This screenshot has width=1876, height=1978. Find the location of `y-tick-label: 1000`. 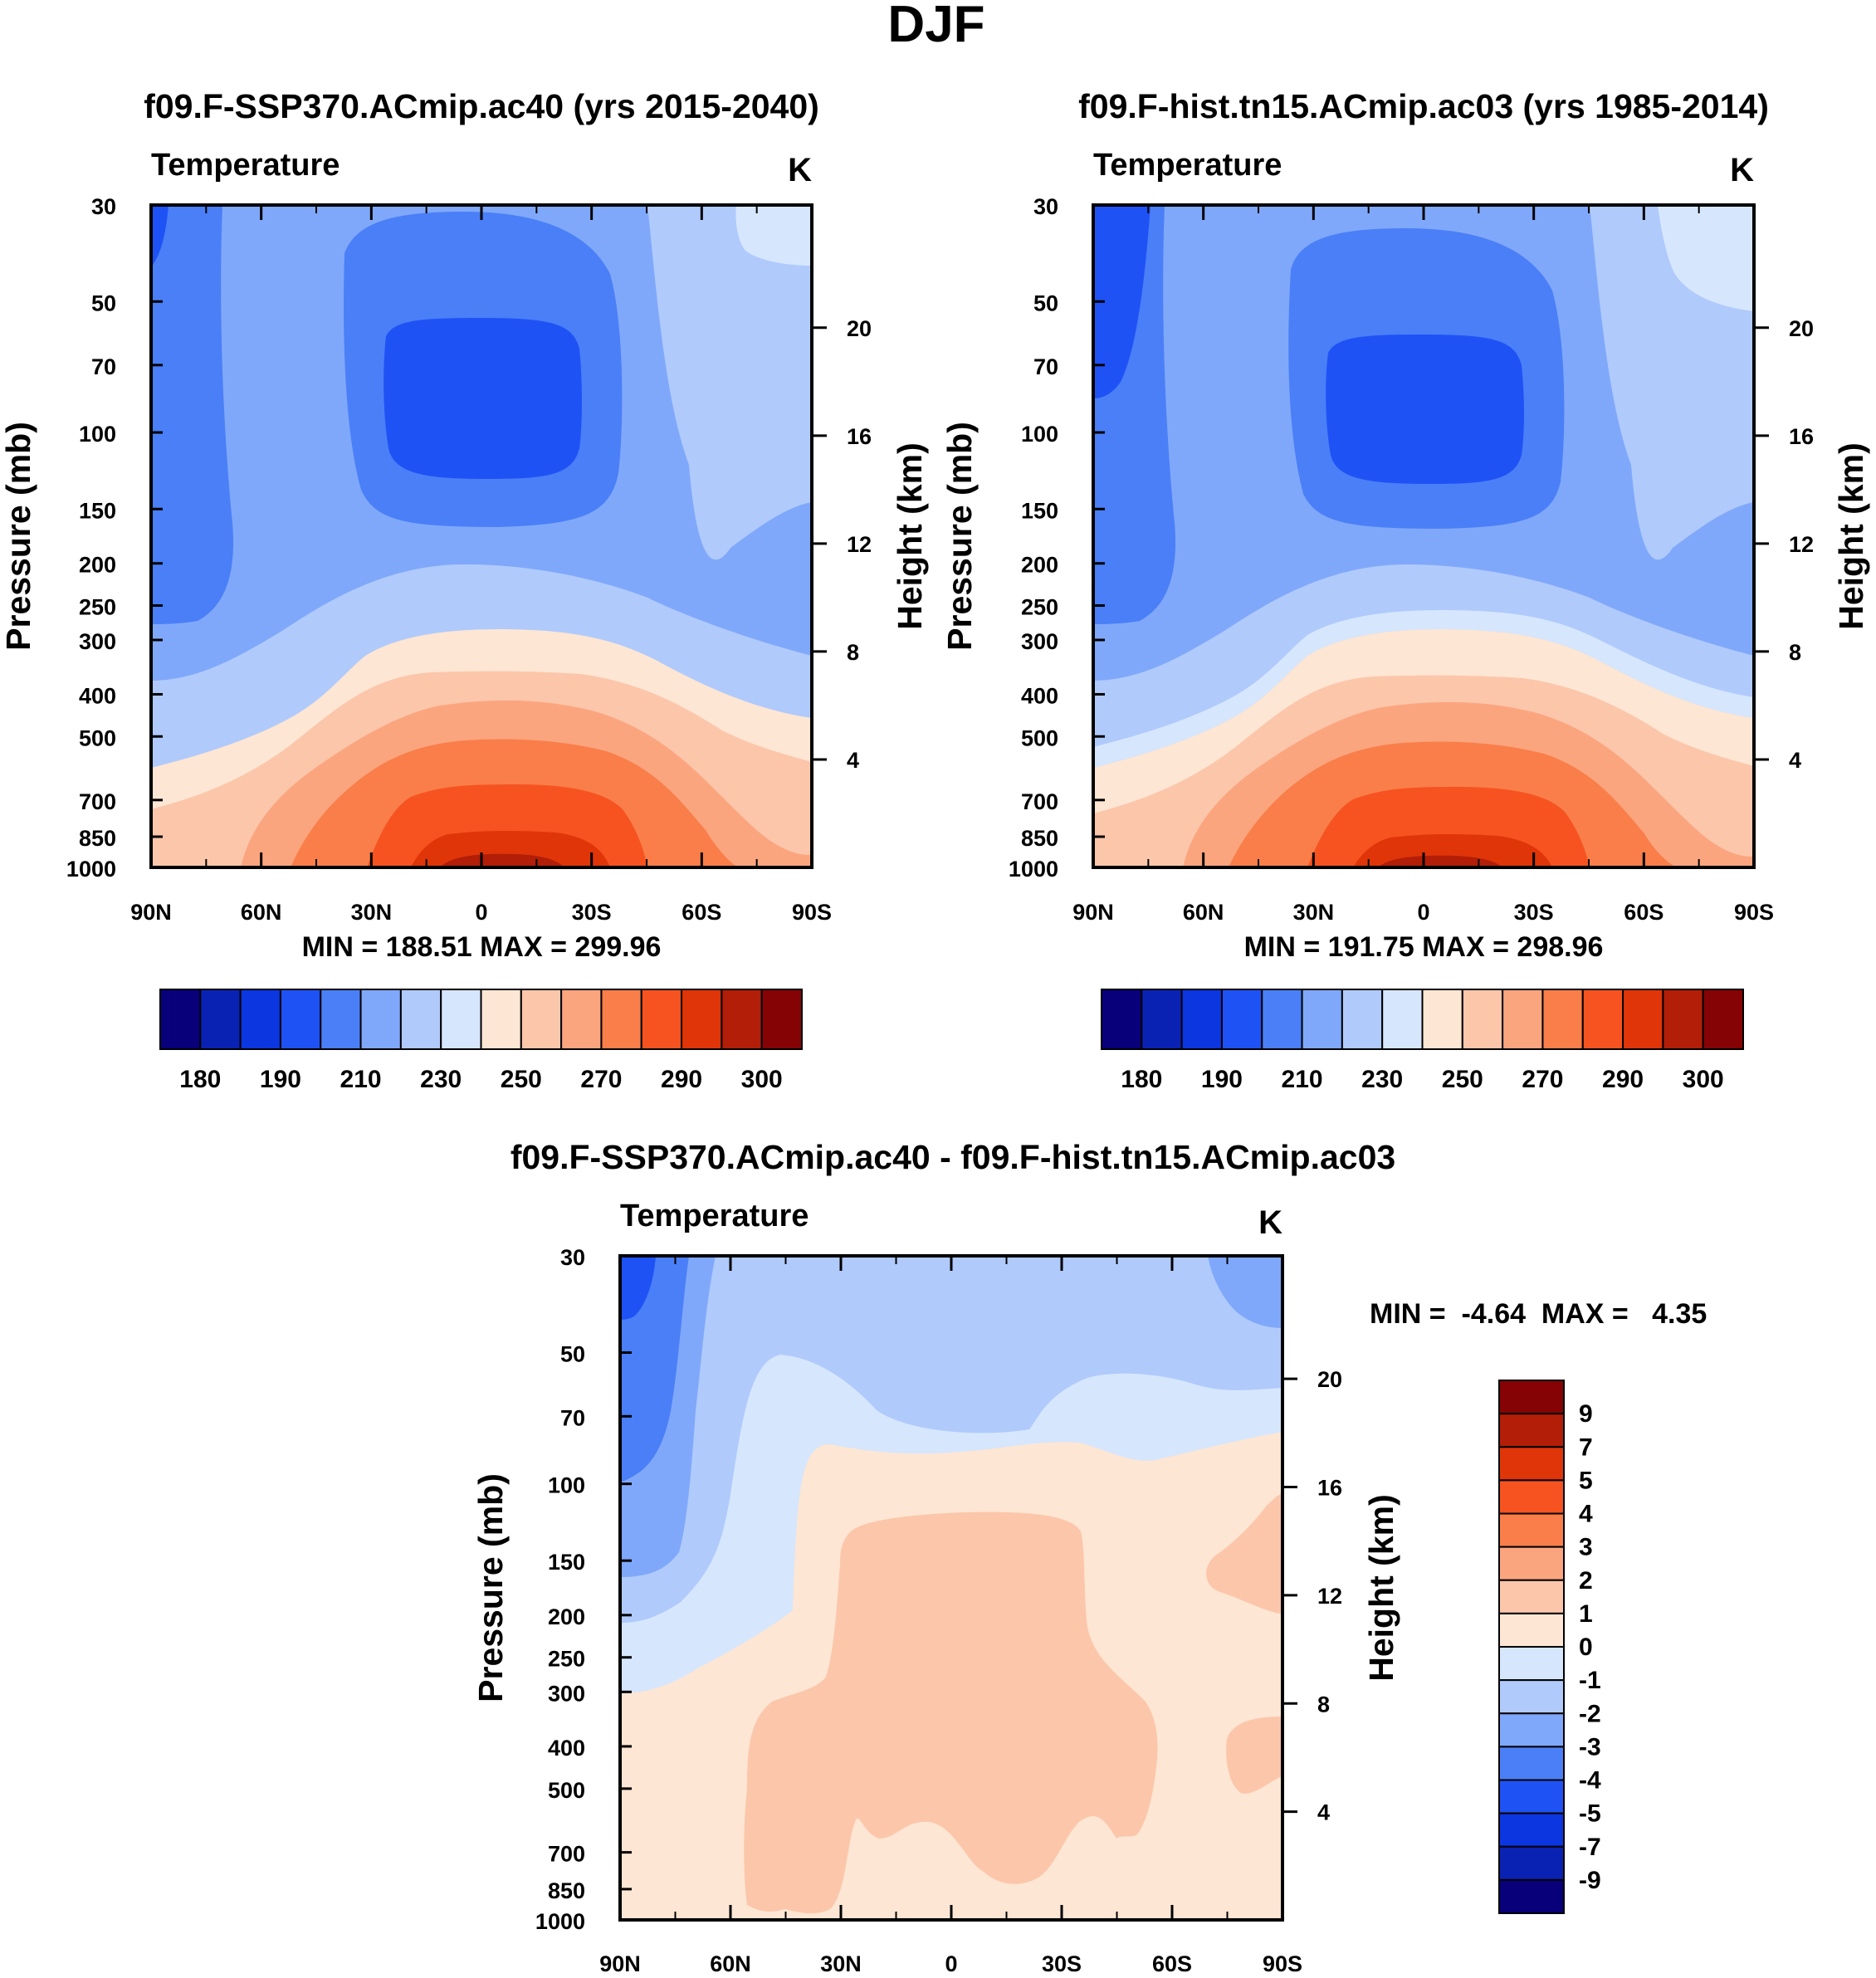

y-tick-label: 1000 is located at coordinates (1034, 869).